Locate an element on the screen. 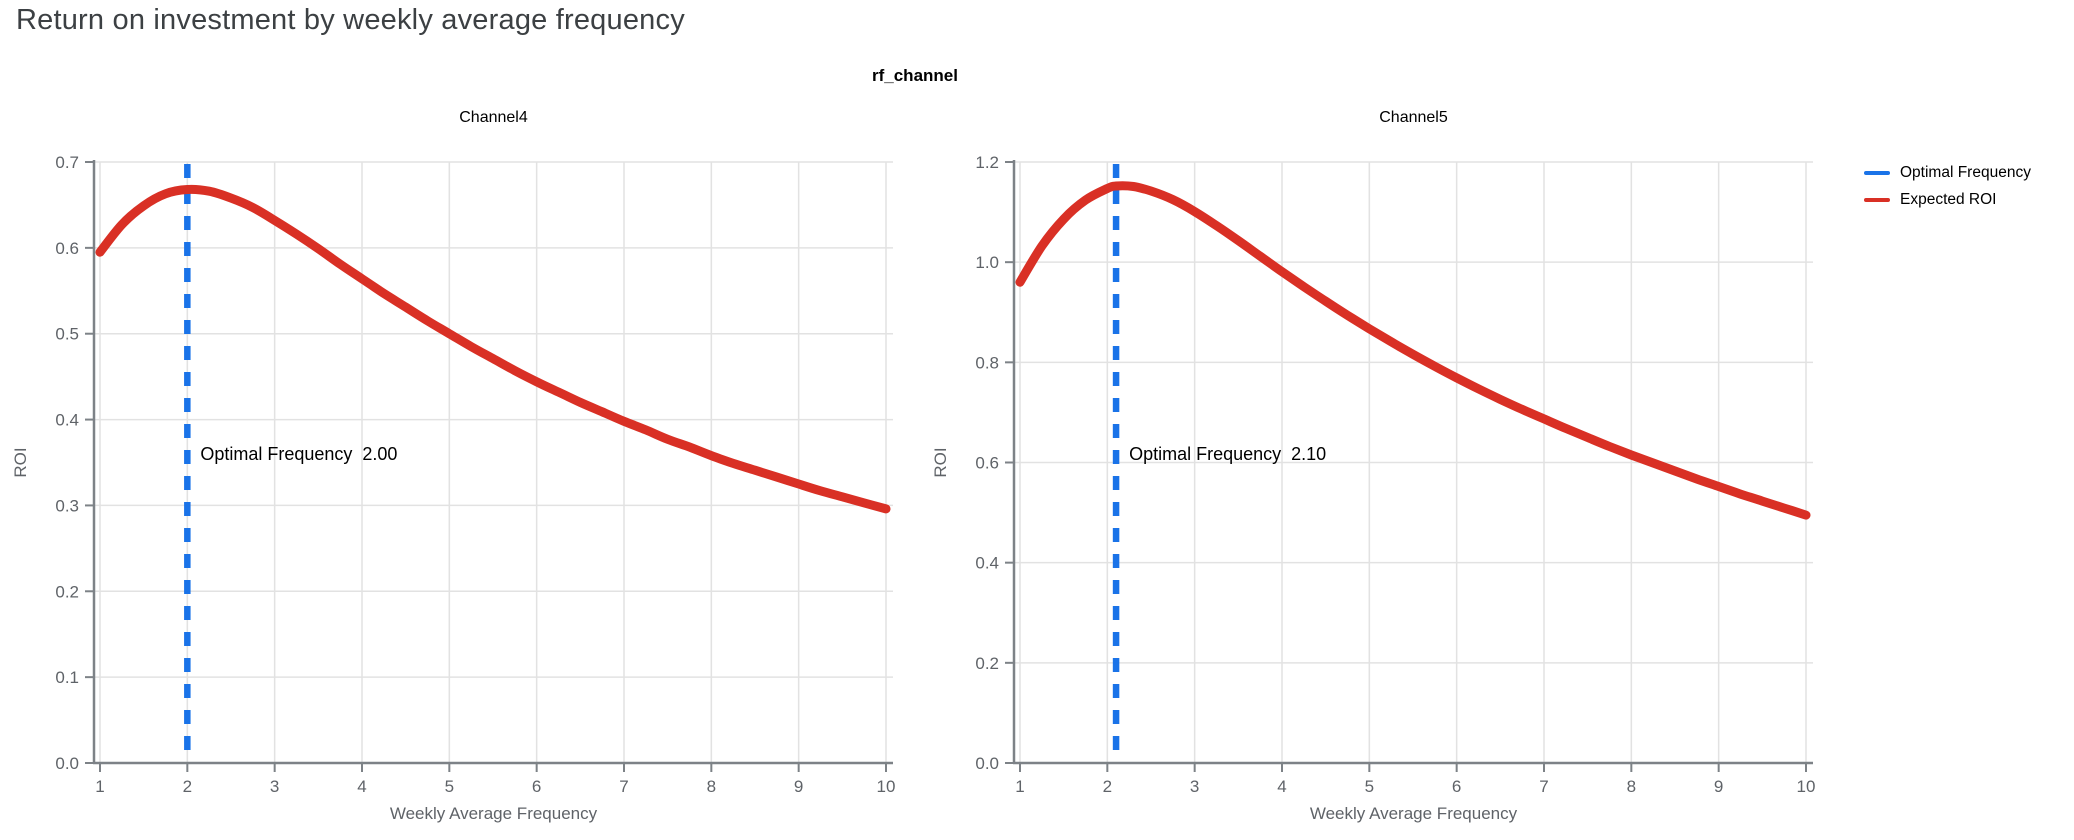 This screenshot has height=840, width=2074. y-tick-label-0.1: 0.1 is located at coordinates (67, 677).